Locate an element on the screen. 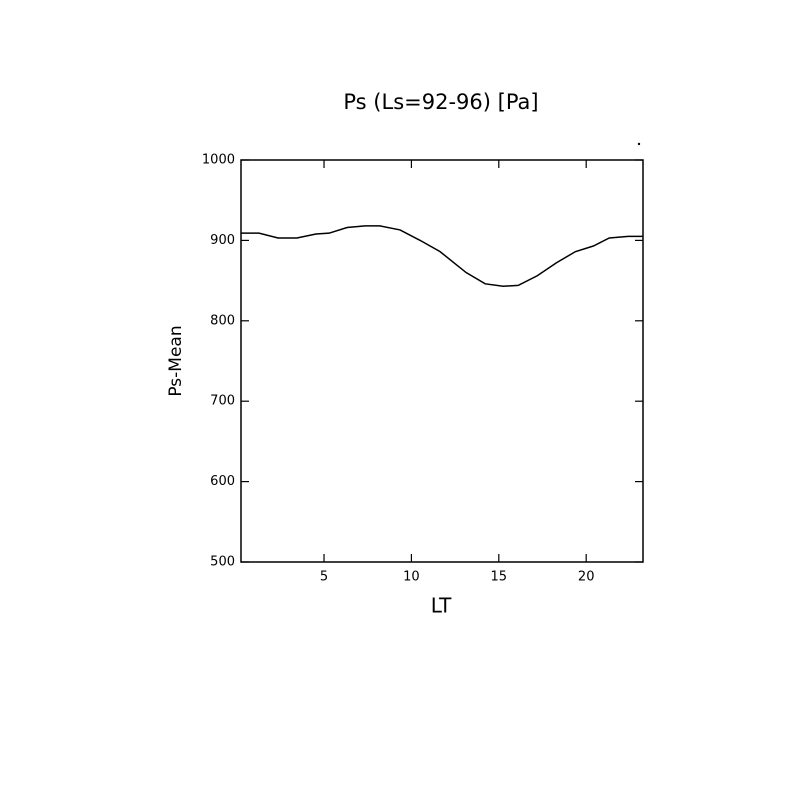 Image resolution: width=804 pixels, height=804 pixels. x-tick-label: 15 is located at coordinates (499, 577).